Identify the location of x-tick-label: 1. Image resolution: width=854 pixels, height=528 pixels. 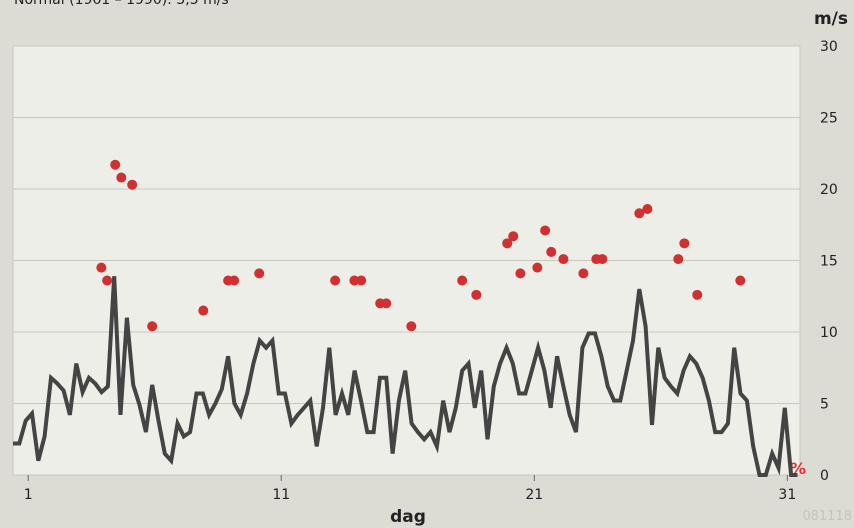
(28, 495).